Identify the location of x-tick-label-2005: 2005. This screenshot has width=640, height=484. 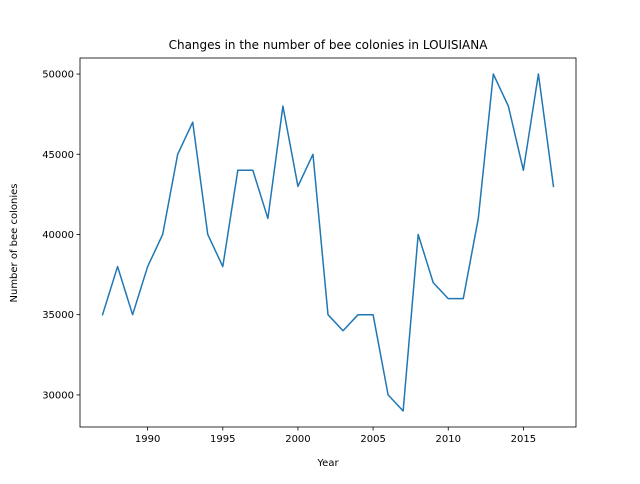
(372, 439).